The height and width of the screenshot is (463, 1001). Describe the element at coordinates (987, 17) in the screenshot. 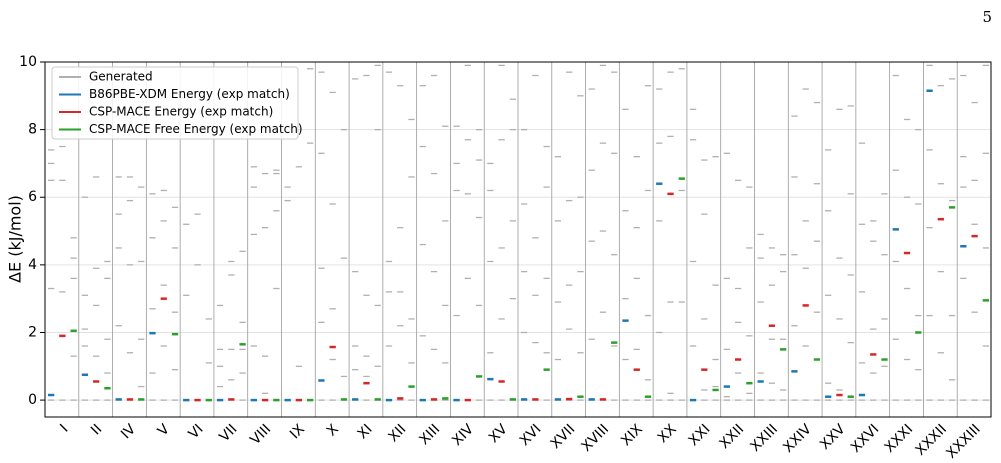

I see `page-number: 5` at that location.